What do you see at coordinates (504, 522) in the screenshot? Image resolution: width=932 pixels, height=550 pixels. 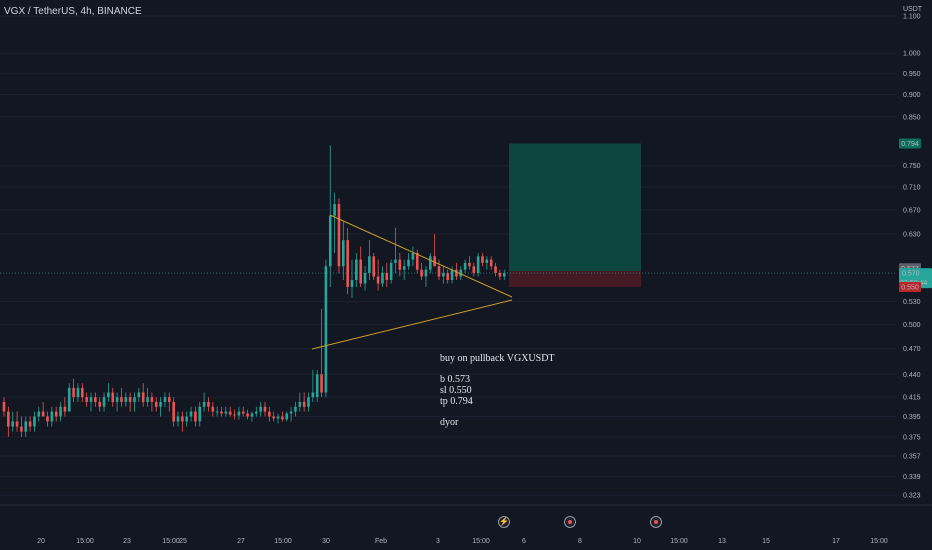 I see `lightning-icon: ⚡` at bounding box center [504, 522].